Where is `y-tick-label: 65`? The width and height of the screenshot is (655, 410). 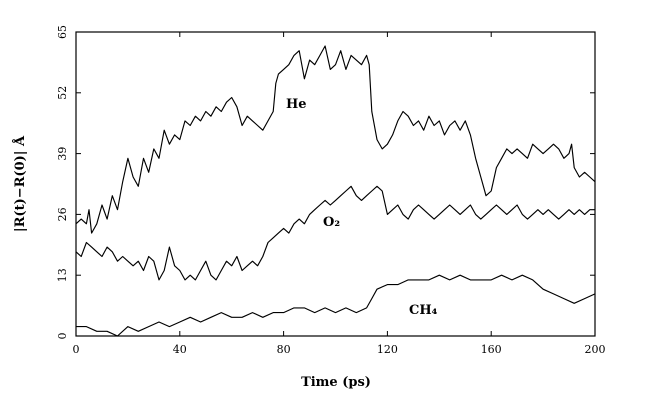
y-tick-label: 65 is located at coordinates (62, 32).